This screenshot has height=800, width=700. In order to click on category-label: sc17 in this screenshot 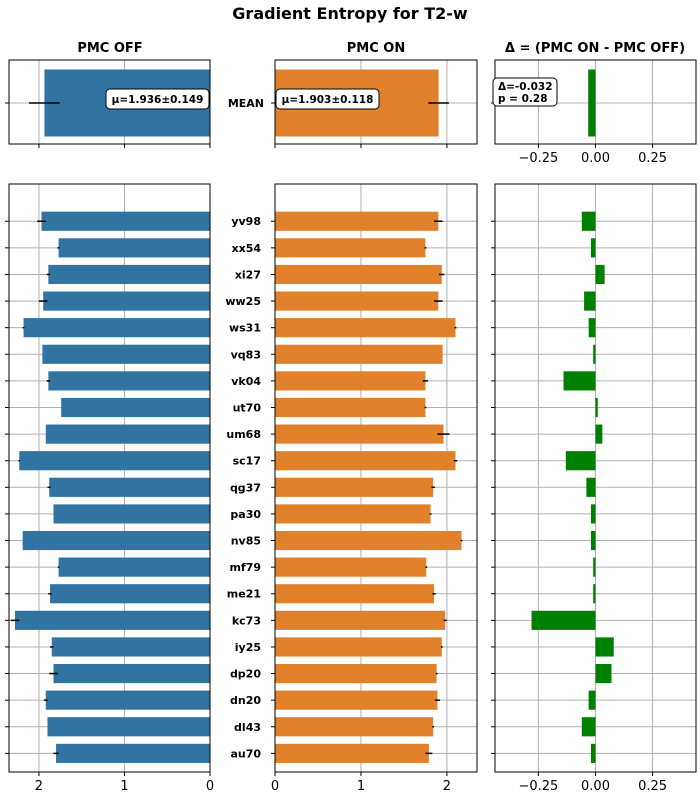, I will do `click(247, 461)`.